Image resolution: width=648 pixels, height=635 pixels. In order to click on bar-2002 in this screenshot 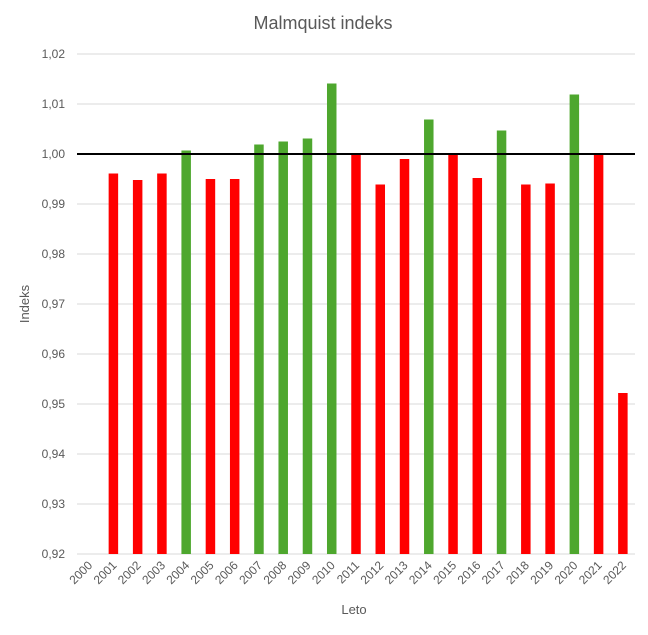, I will do `click(137, 367)`.